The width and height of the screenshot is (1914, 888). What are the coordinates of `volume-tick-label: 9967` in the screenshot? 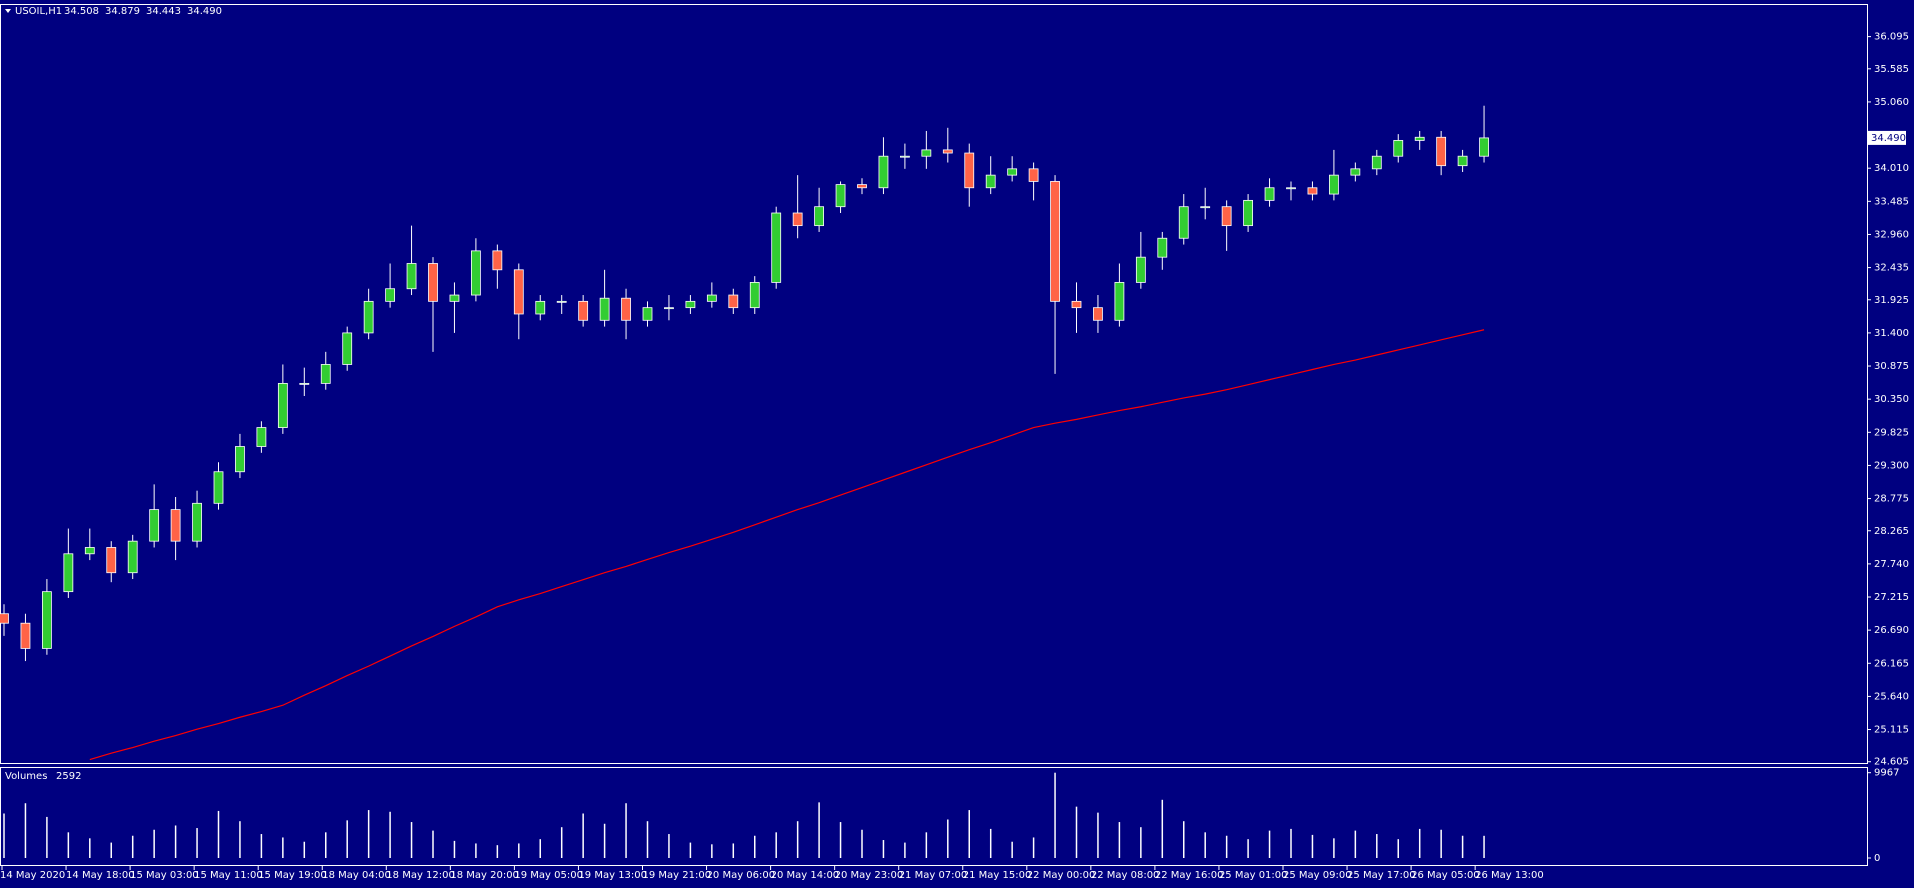 It's located at (1886, 773).